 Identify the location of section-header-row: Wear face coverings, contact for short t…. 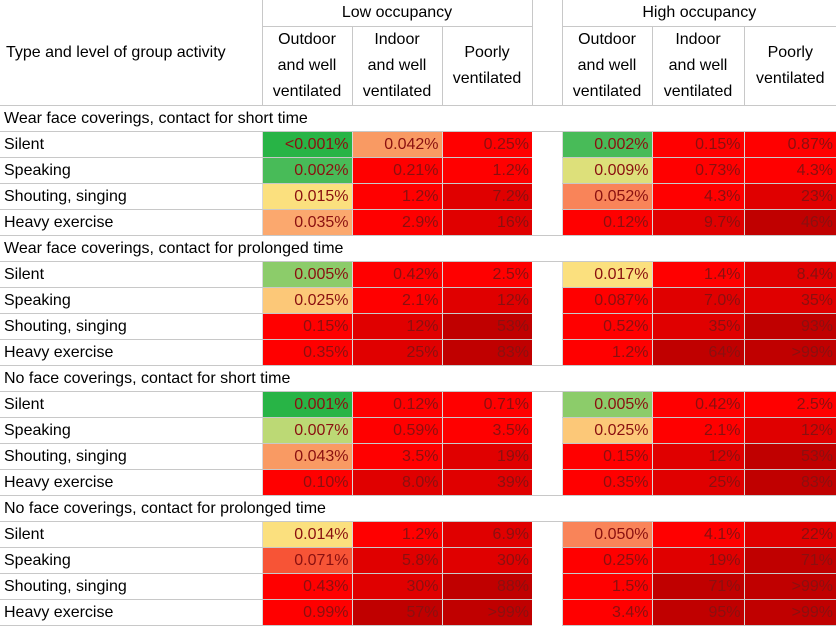
(418, 118).